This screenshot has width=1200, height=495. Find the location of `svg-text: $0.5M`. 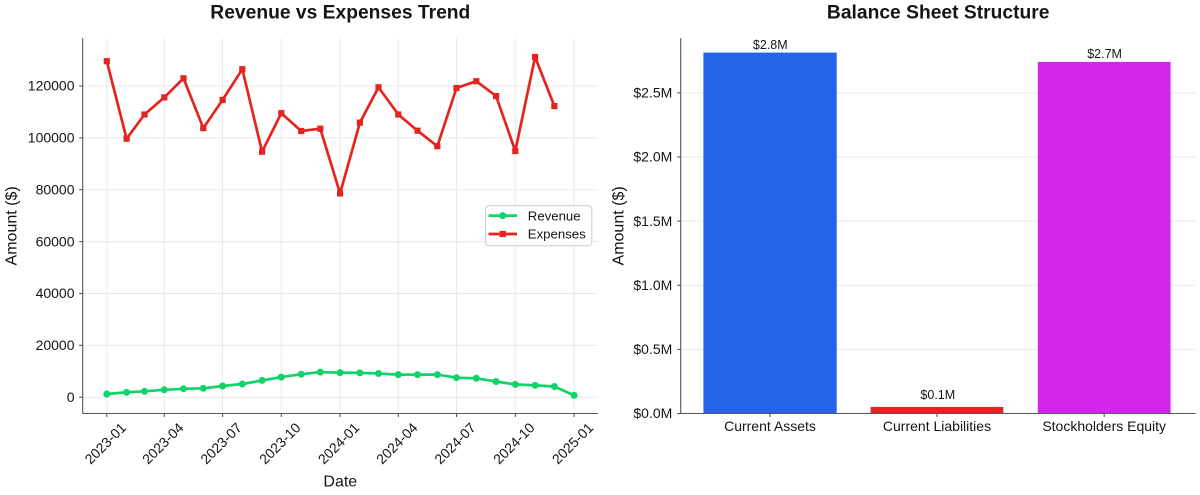

svg-text: $0.5M is located at coordinates (652, 349).